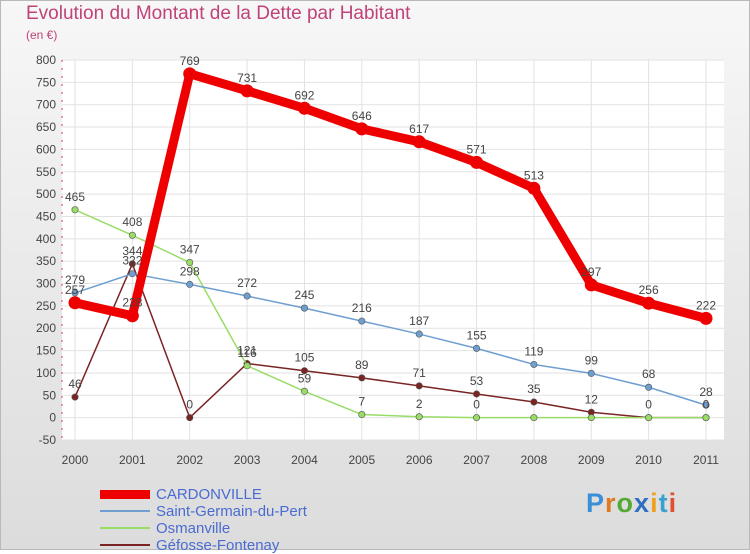 Image resolution: width=750 pixels, height=554 pixels. I want to click on y-tick-label: 450, so click(46, 216).